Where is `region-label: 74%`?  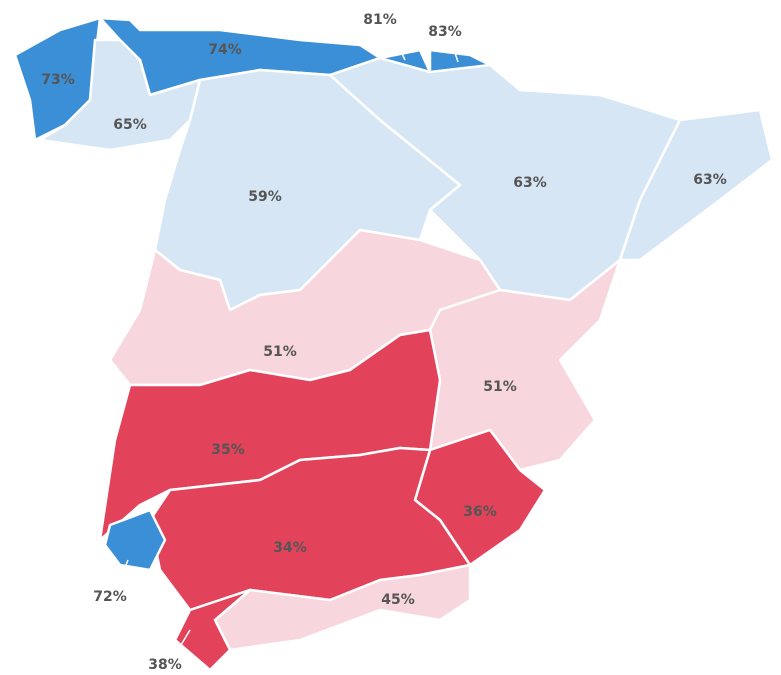 region-label: 74% is located at coordinates (225, 50).